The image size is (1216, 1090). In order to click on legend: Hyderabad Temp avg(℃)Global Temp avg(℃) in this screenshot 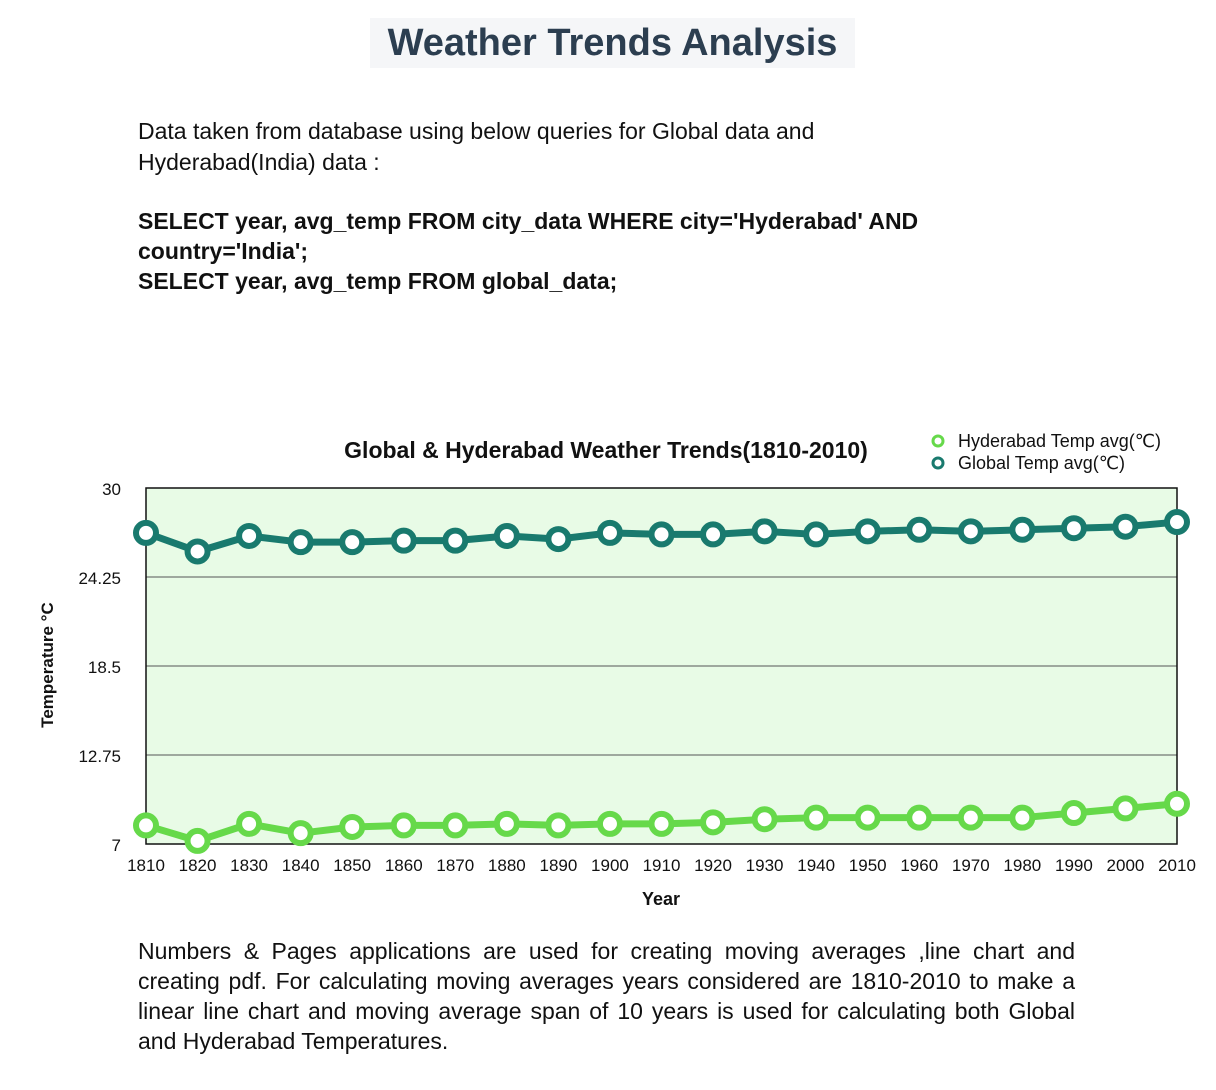, I will do `click(1046, 452)`.